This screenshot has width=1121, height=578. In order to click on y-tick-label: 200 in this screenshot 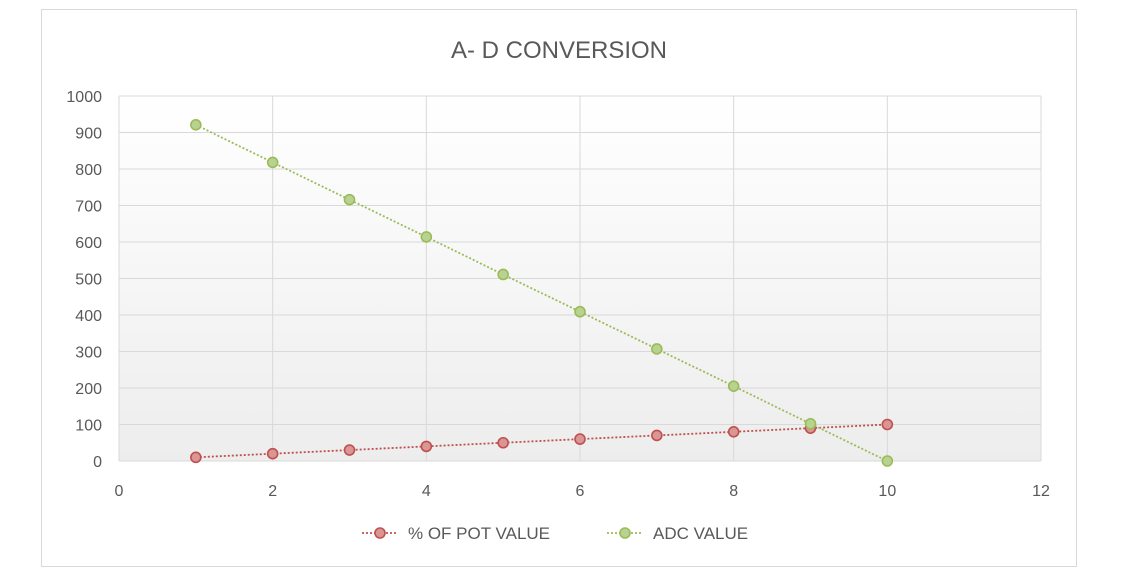, I will do `click(88, 389)`.